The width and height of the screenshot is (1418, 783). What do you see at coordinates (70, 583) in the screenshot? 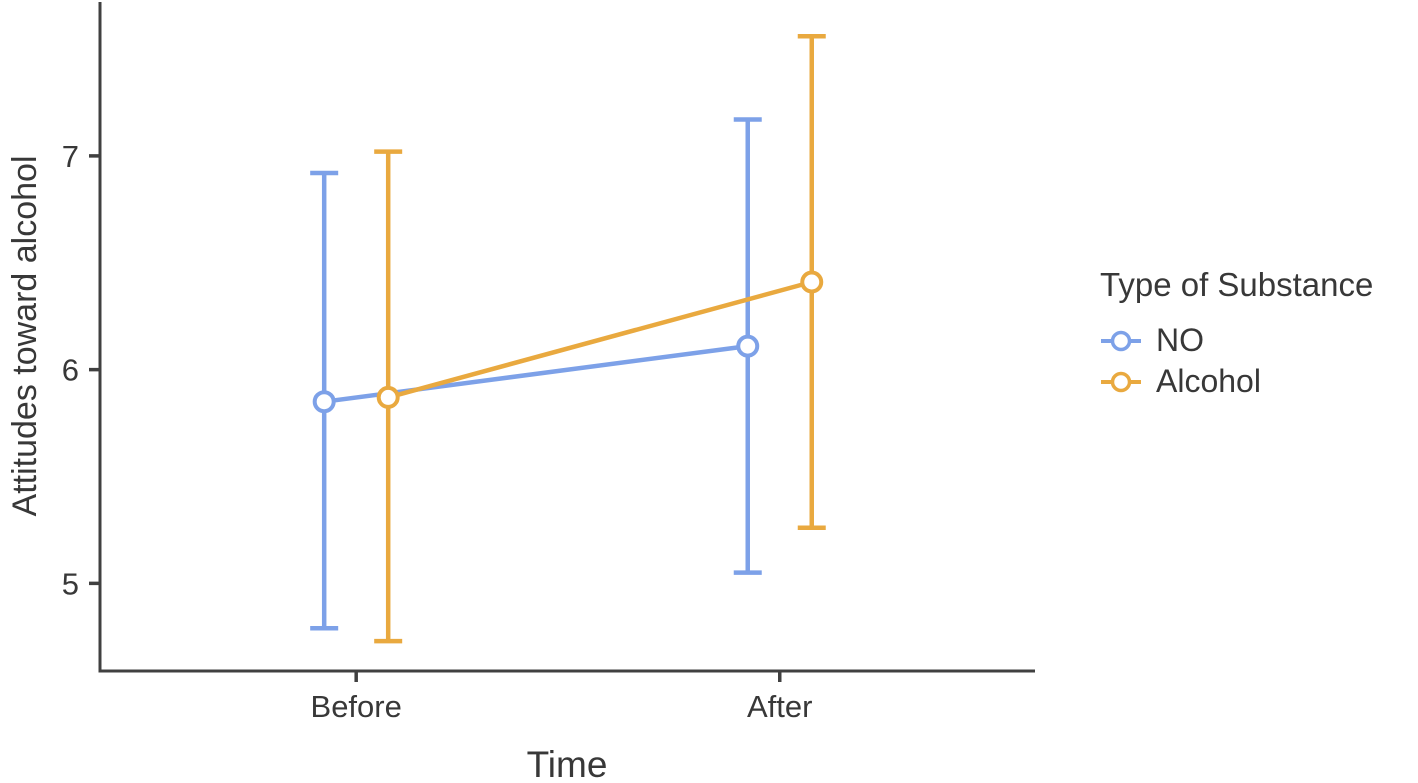
I see `y-tick-label-5: 5` at bounding box center [70, 583].